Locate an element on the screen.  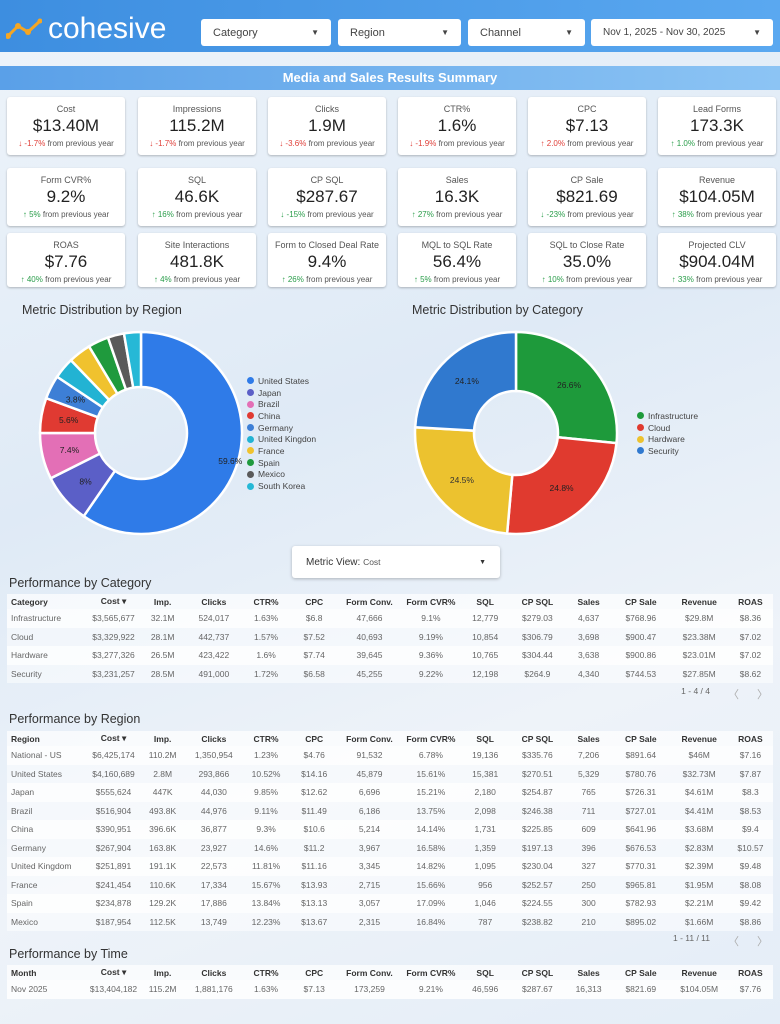
legend-item: China is located at coordinates (281, 416).